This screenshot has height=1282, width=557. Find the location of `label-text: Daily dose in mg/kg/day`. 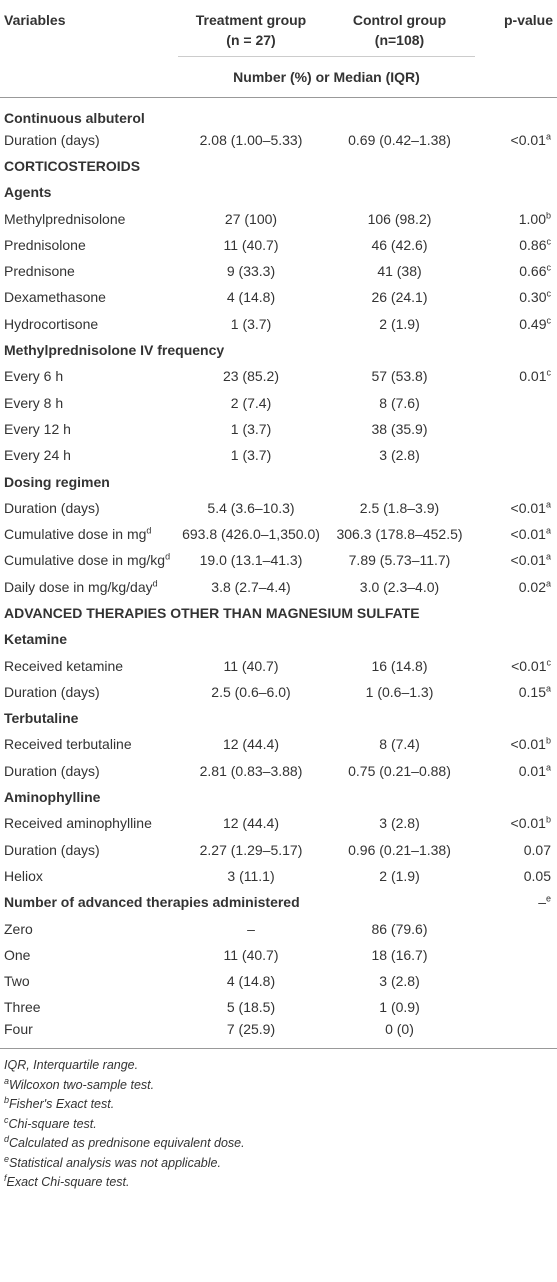

label-text: Daily dose in mg/kg/day is located at coordinates (78, 586).